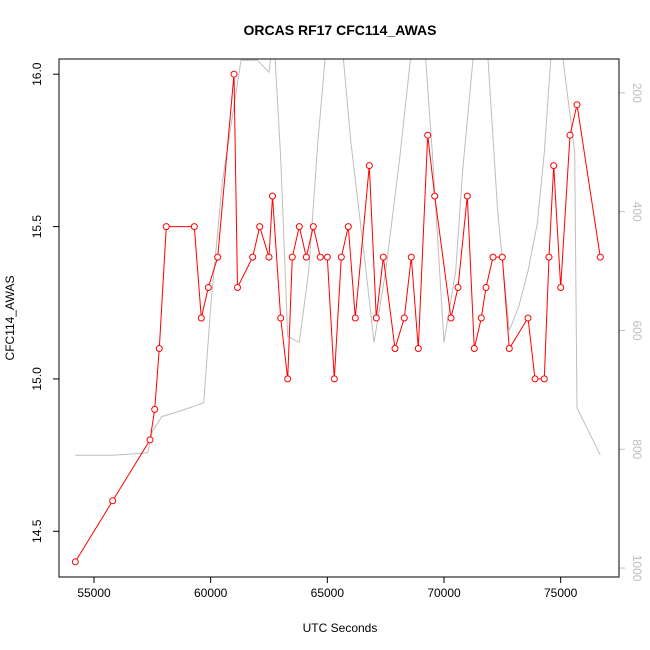 This screenshot has height=650, width=650. I want to click on y-axis-label: CFC114_AWAS, so click(10, 318).